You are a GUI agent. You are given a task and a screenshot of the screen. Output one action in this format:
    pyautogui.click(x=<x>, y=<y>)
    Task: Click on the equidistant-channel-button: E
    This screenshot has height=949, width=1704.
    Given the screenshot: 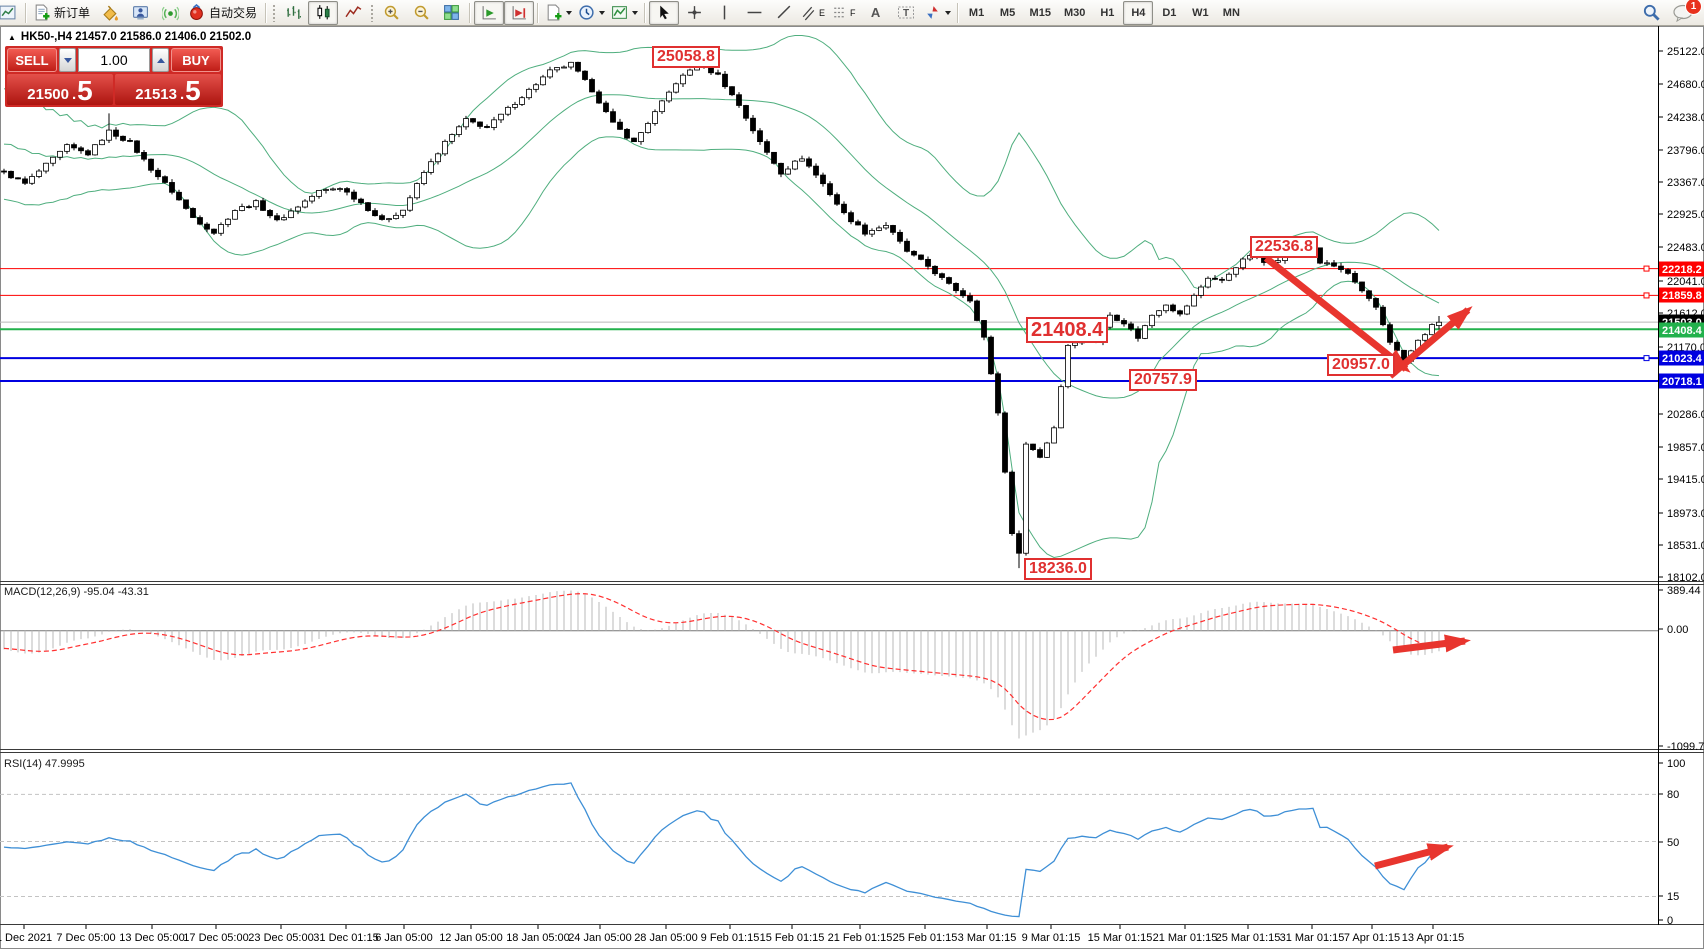 What is the action you would take?
    pyautogui.click(x=814, y=13)
    